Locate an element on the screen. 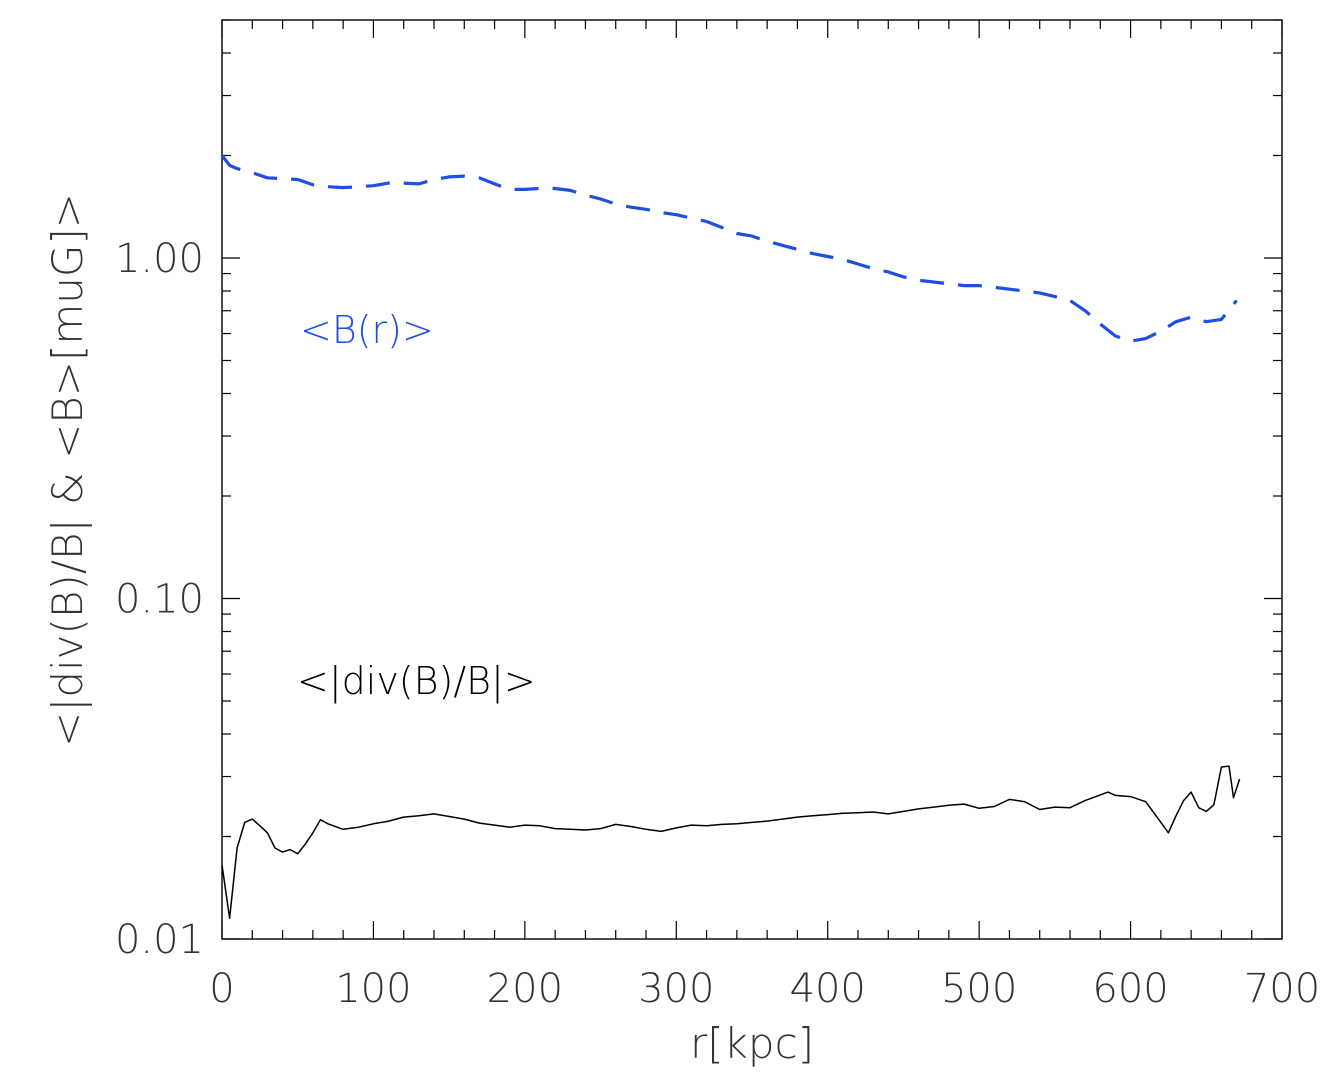 This screenshot has width=1334, height=1086. x-tick-label: 500 is located at coordinates (979, 989).